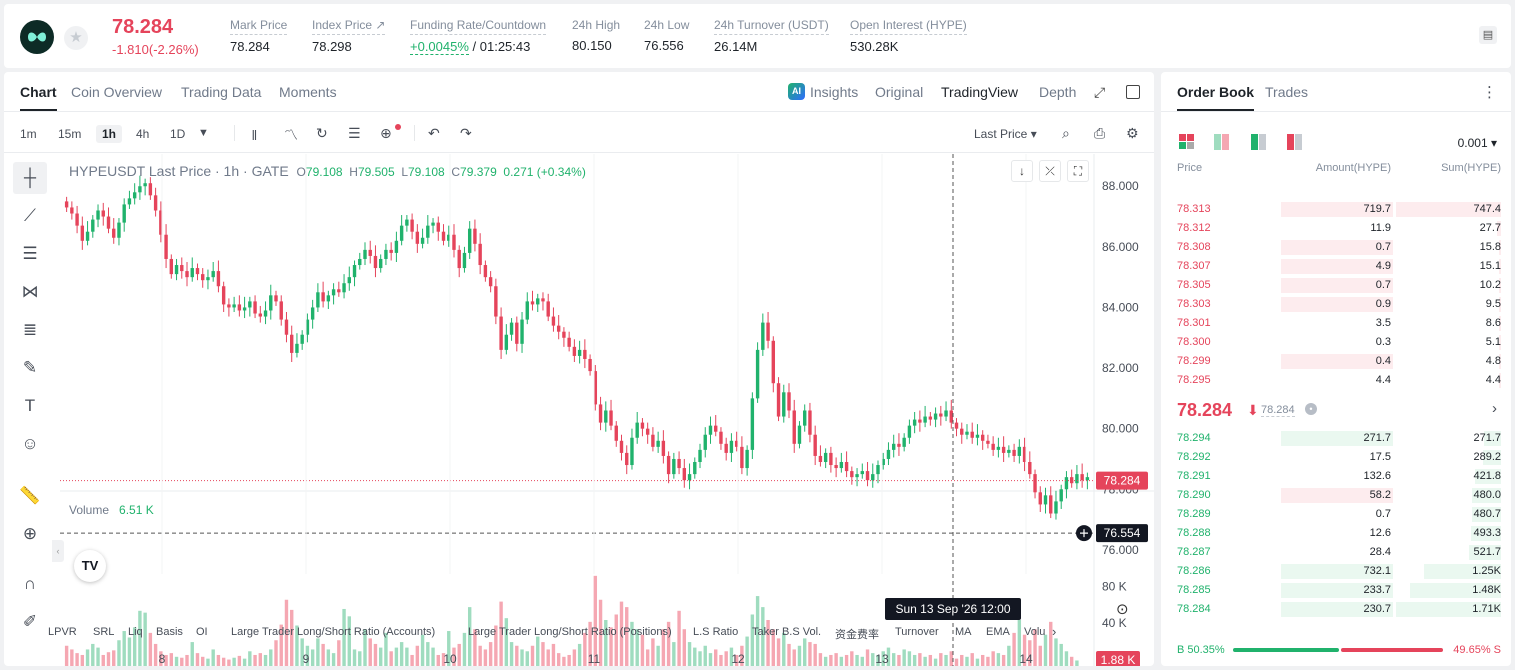 The image size is (1515, 670). I want to click on indicator-item: Taker B.S Vol., so click(787, 632).